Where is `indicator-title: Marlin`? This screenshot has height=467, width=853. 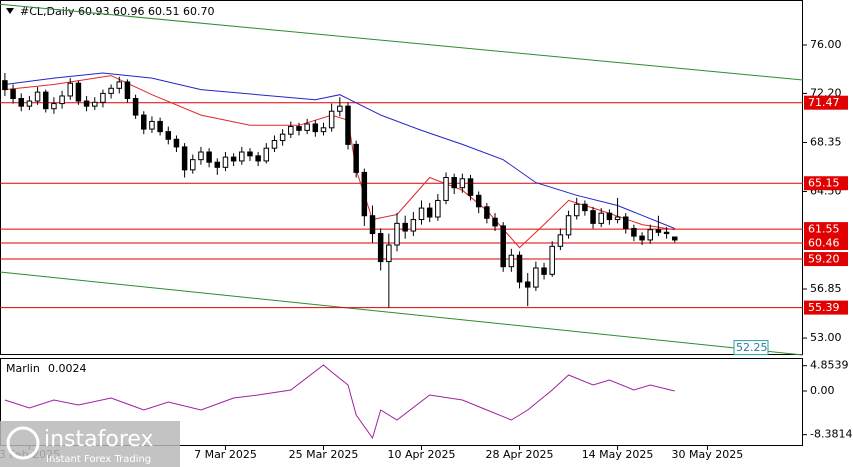 indicator-title: Marlin is located at coordinates (23, 368).